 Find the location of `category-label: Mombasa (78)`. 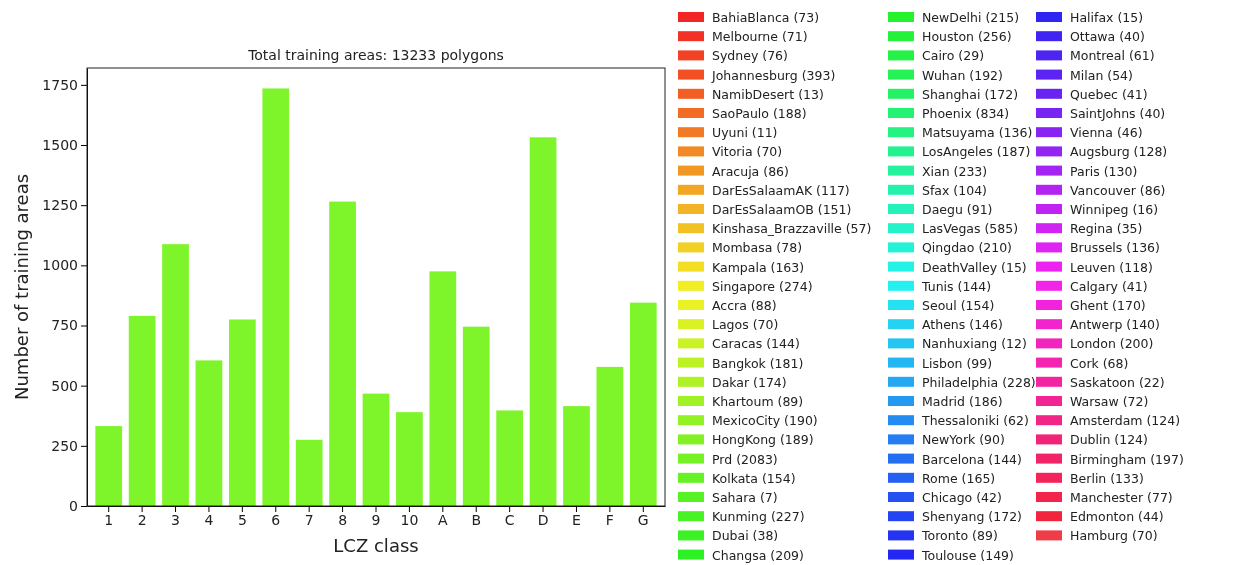

category-label: Mombasa (78) is located at coordinates (757, 248).